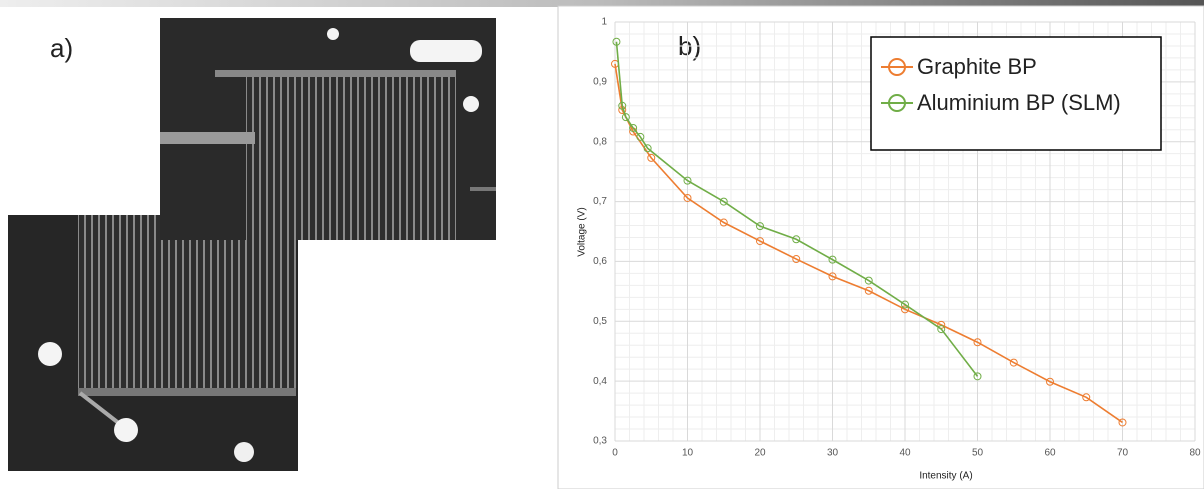  Describe the element at coordinates (833, 453) in the screenshot. I see `x-tick-label: 30` at that location.